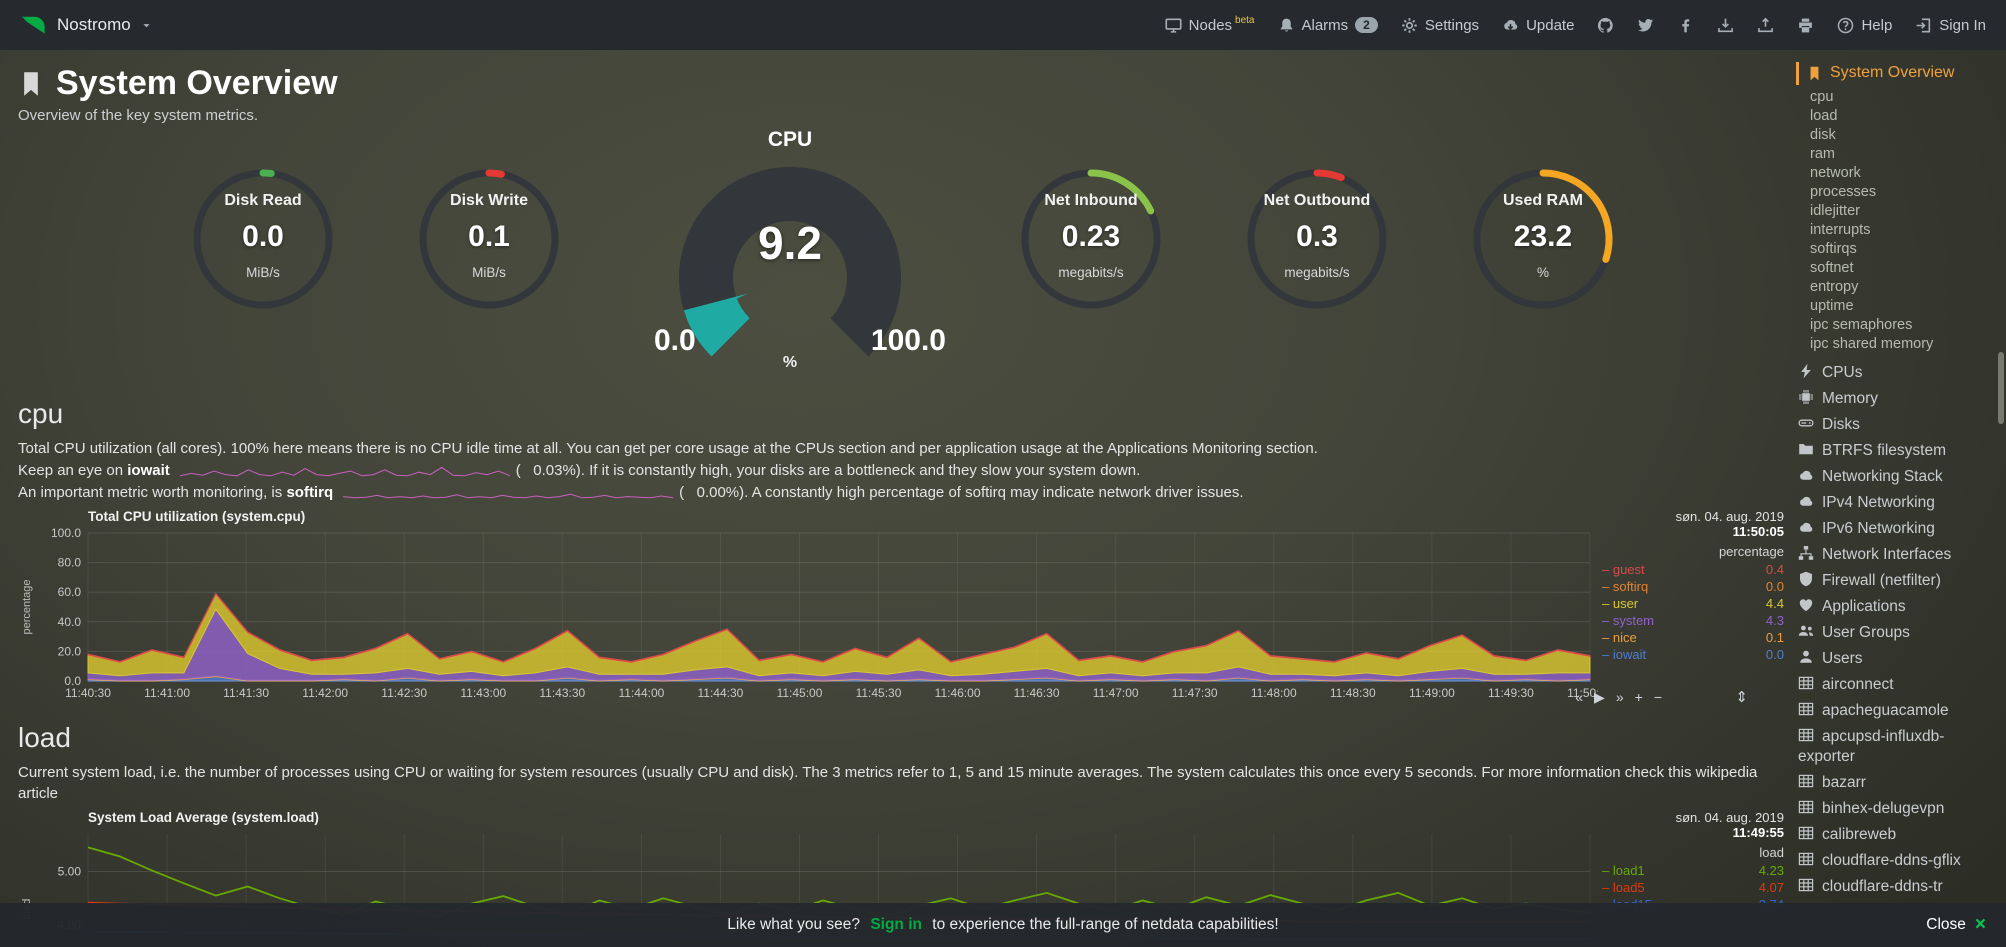 The image size is (2006, 947). What do you see at coordinates (1317, 272) in the screenshot?
I see `gauge-unit: megabits/s` at bounding box center [1317, 272].